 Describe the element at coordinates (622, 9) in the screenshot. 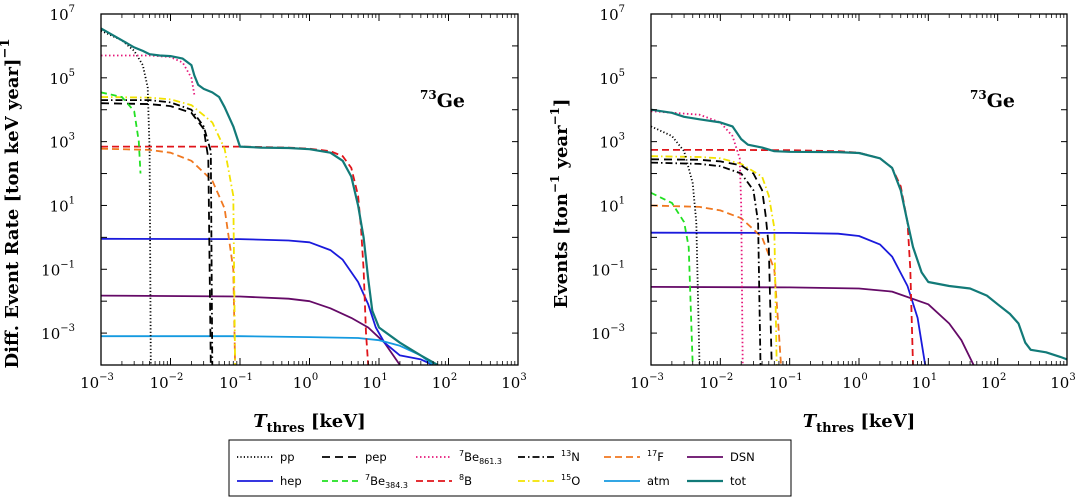

I see `y-tick-exp: 7` at that location.